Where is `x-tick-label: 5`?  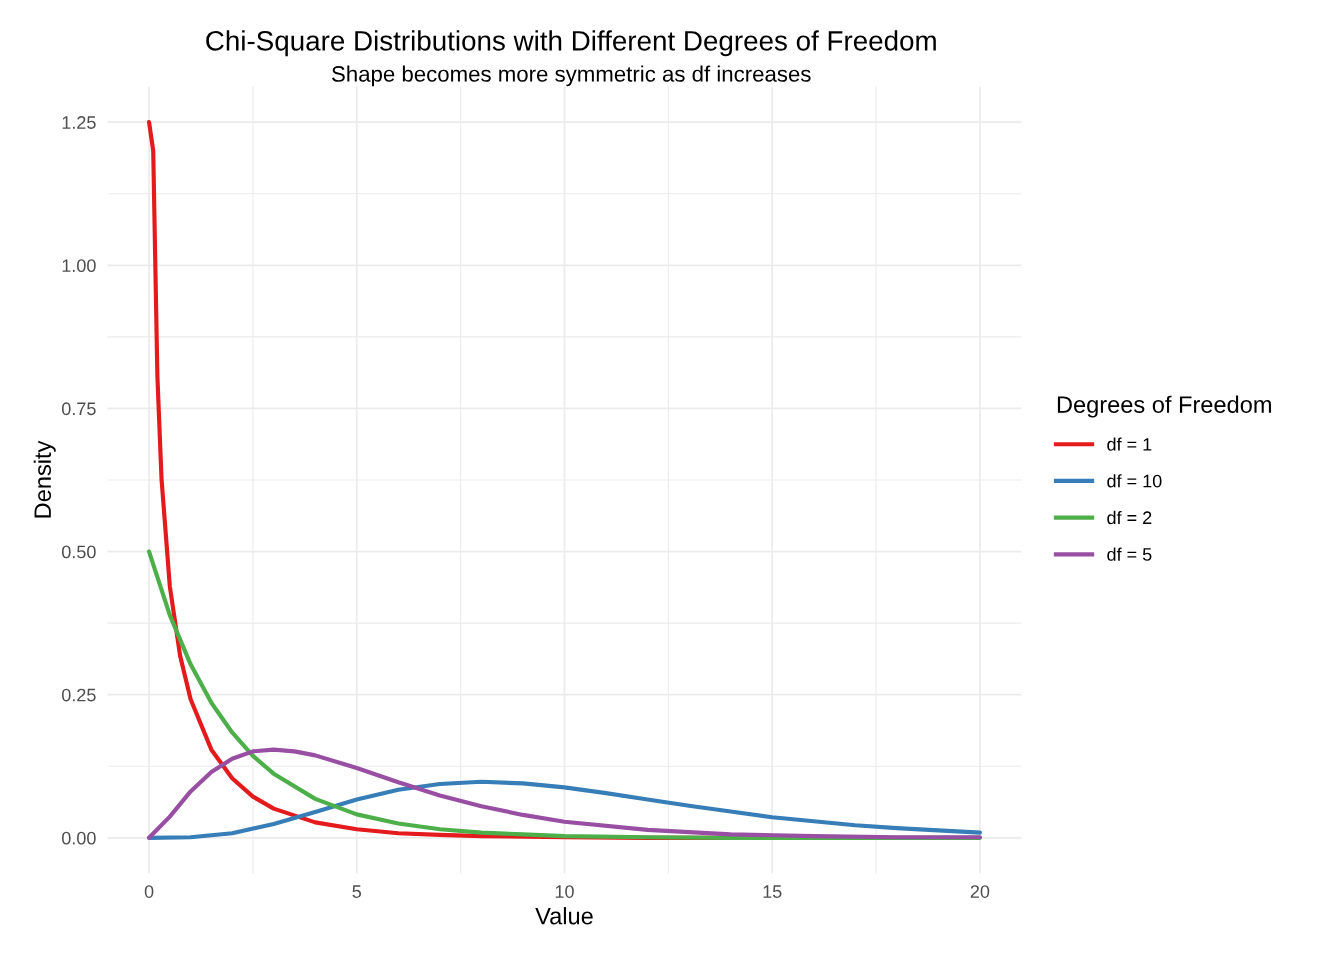 x-tick-label: 5 is located at coordinates (357, 891).